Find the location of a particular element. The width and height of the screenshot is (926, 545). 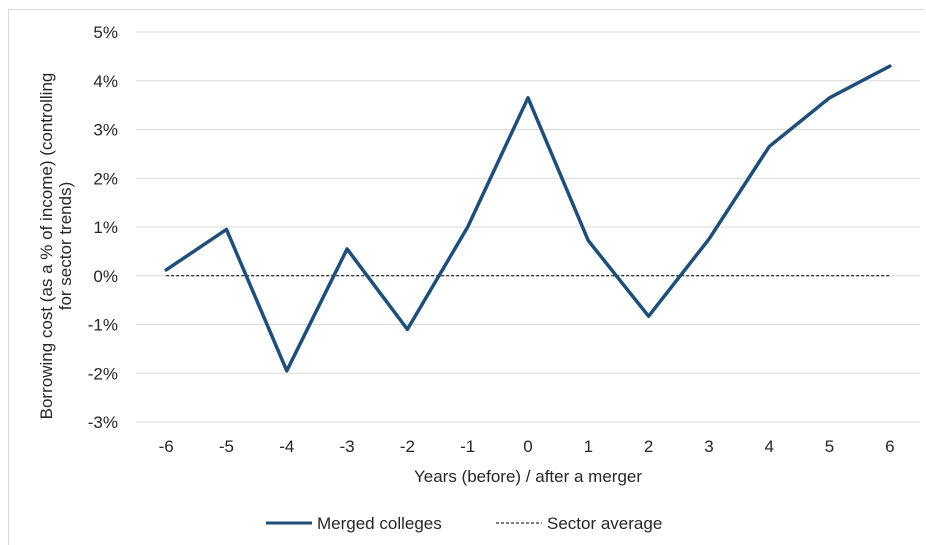

y-tick-label: 1% is located at coordinates (105, 227).